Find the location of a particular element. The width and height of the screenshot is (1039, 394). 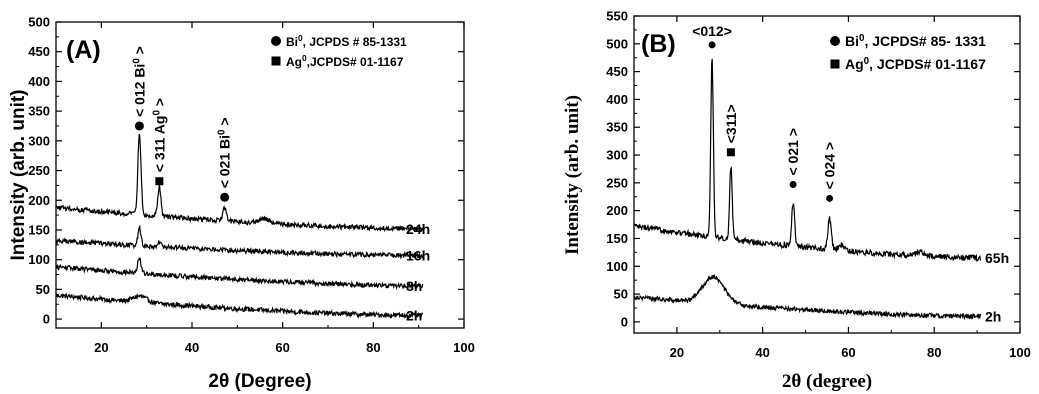

peak-label-main: < 012 Bi is located at coordinates (139, 90).